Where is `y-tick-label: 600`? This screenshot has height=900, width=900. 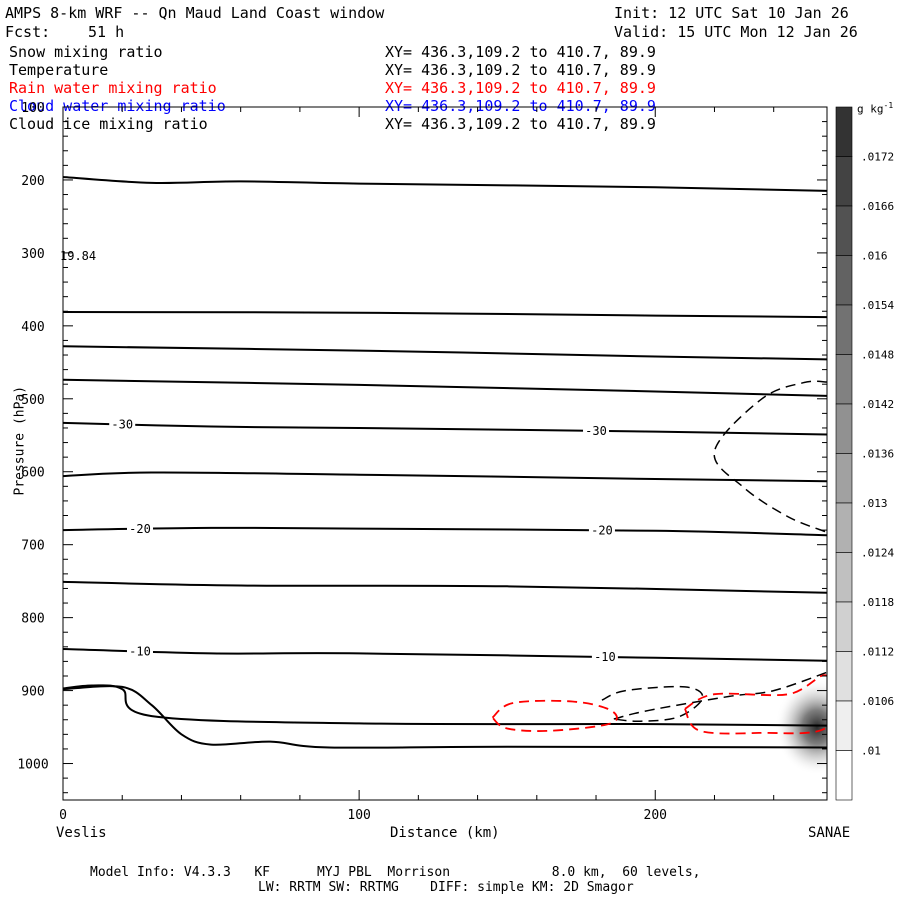 y-tick-label: 600 is located at coordinates (32, 473).